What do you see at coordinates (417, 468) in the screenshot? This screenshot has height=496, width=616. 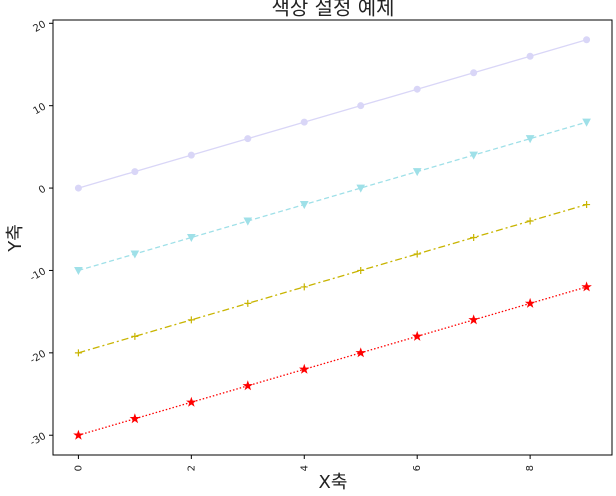 I see `x-tick-label: 6` at bounding box center [417, 468].